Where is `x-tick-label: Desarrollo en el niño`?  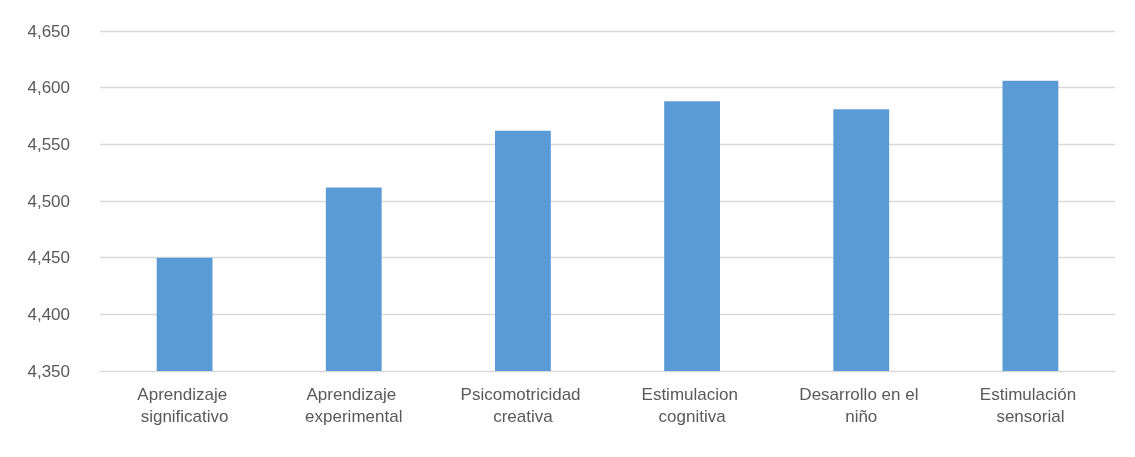
x-tick-label: Desarrollo en el niño is located at coordinates (861, 405).